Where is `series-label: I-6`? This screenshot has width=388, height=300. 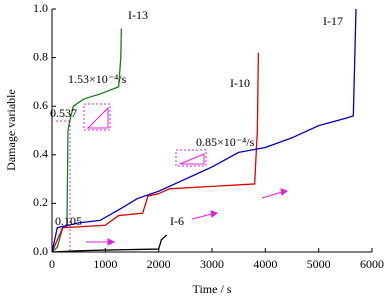
series-label: I-6 is located at coordinates (177, 221).